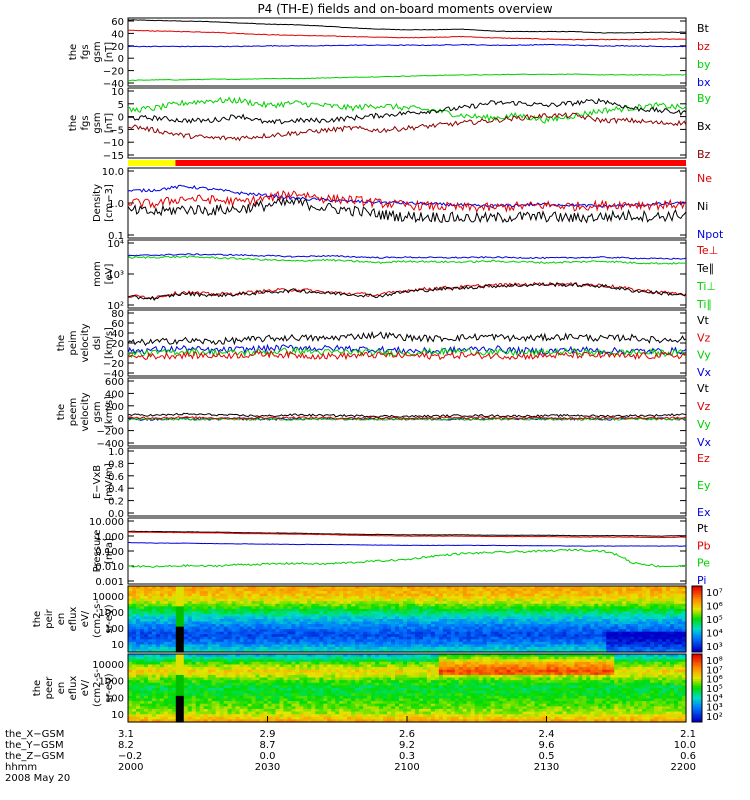 The height and width of the screenshot is (800, 750). I want to click on colorbar-cell, so click(697, 651).